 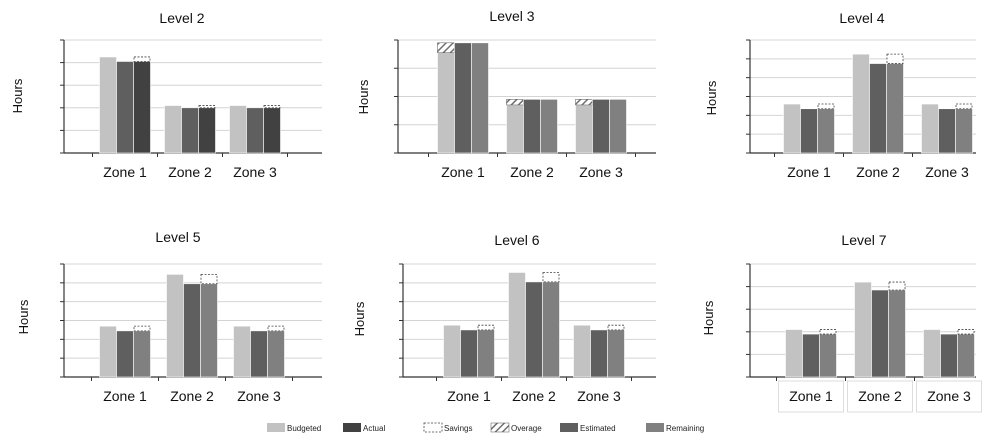 What do you see at coordinates (569, 427) in the screenshot?
I see `legend-swatch-estimated` at bounding box center [569, 427].